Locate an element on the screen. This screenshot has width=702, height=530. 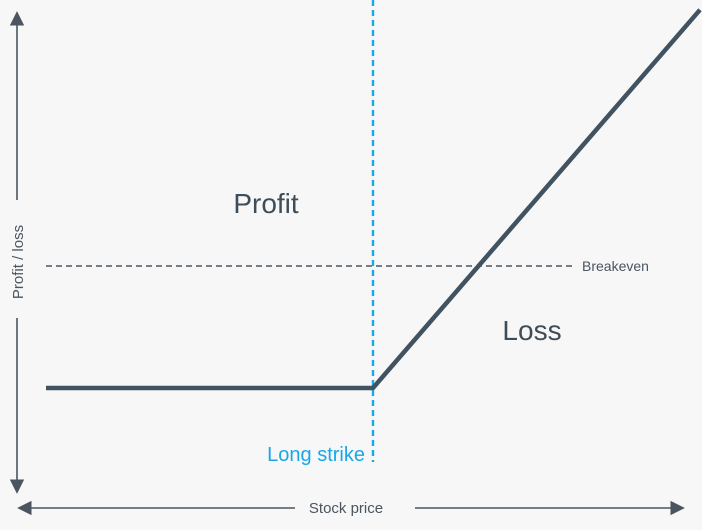
y-axis-label: Profit / loss is located at coordinates (18, 262).